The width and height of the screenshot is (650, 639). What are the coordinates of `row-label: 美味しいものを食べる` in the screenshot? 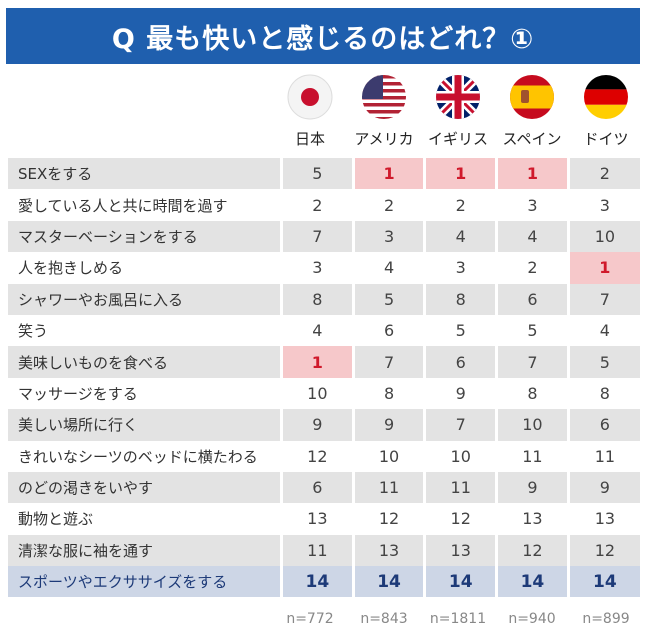 It's located at (145, 362).